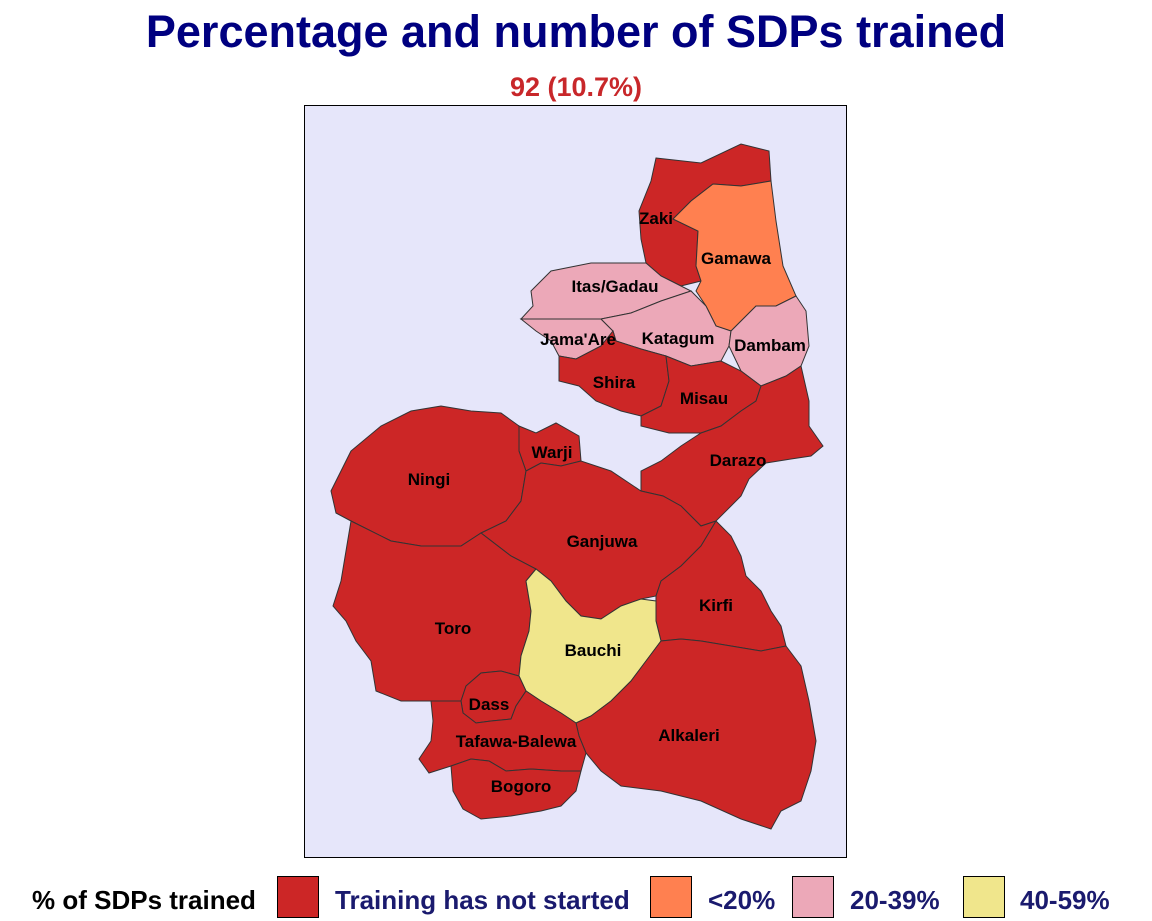 This screenshot has width=1152, height=921. What do you see at coordinates (593, 650) in the screenshot?
I see `lga-label-bauchi: Bauchi` at bounding box center [593, 650].